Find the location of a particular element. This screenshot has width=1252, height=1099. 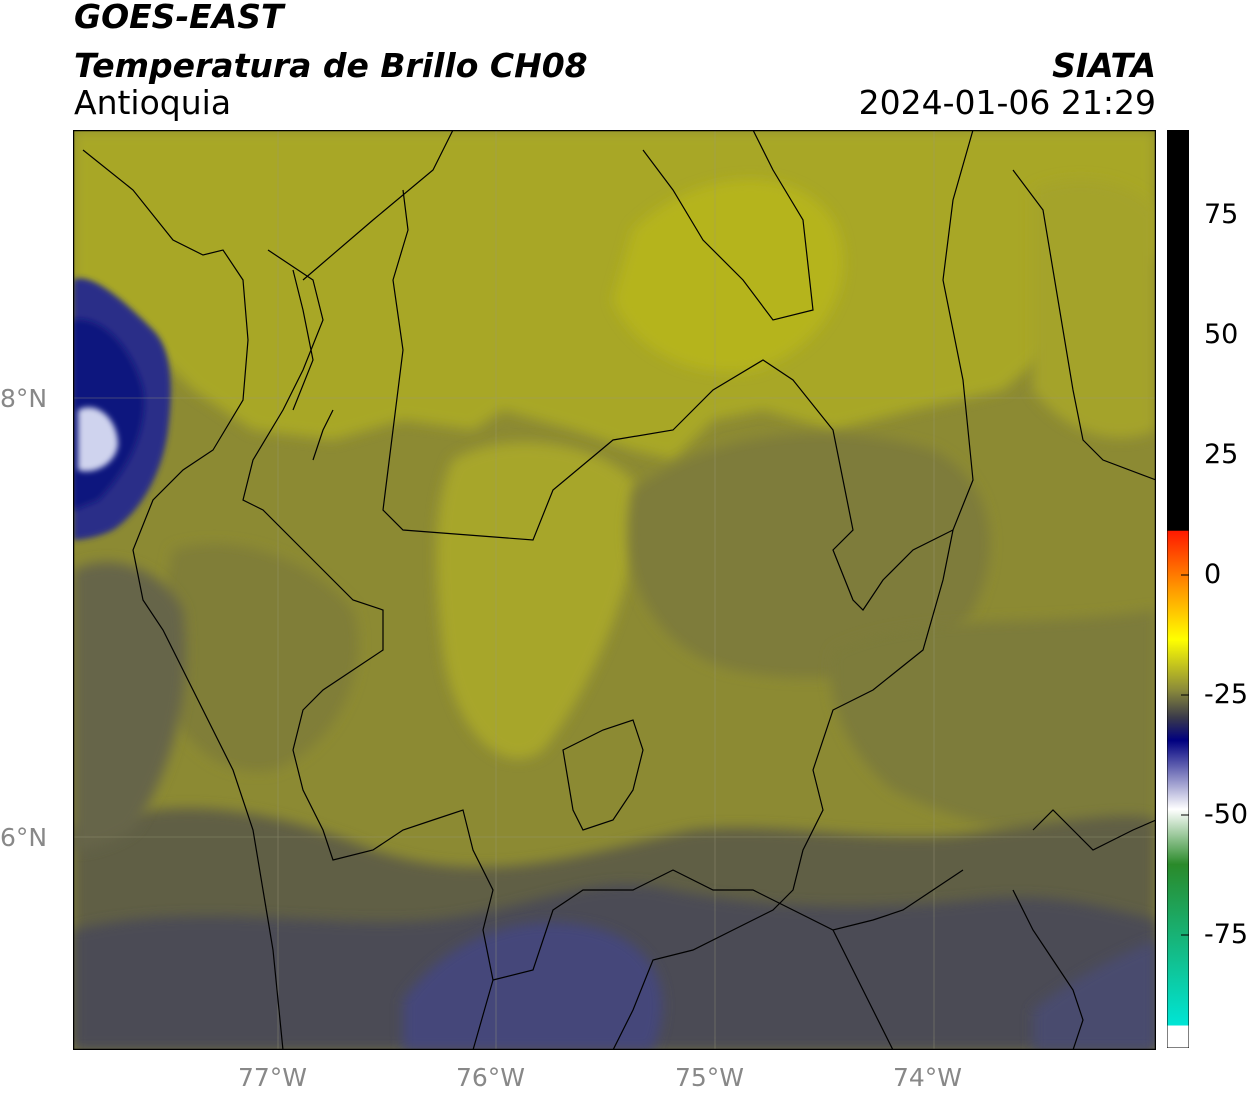

olive-dark-center is located at coordinates (808, 555).